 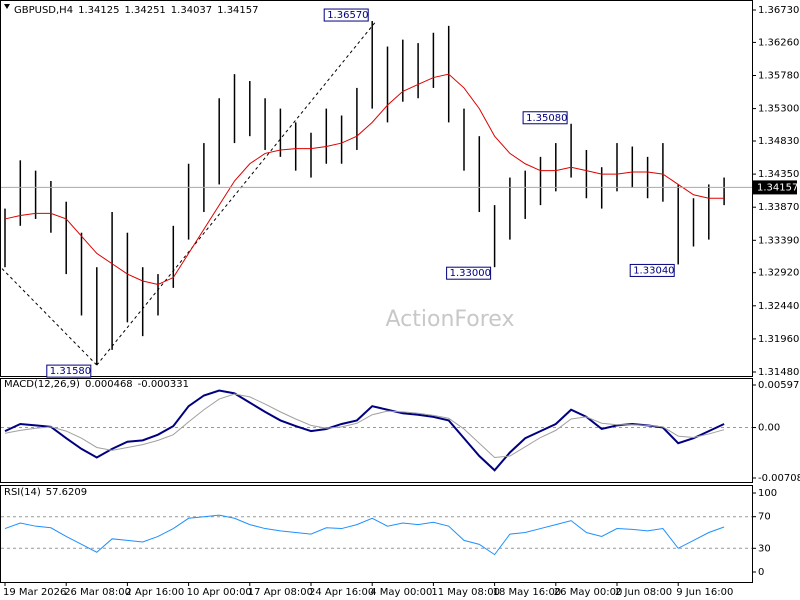 I want to click on panel-header: GBPUSD,H4 1.34125 1.34251 1.34037 1.34157, so click(x=136, y=10).